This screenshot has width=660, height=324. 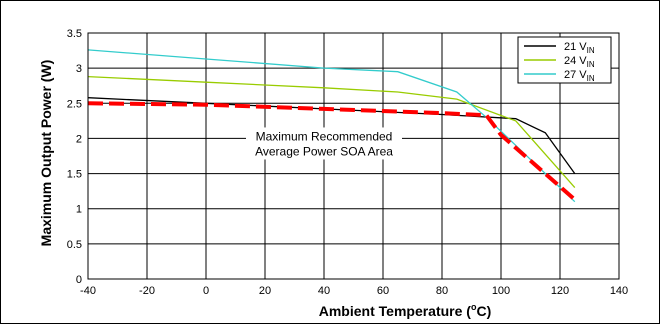 I want to click on x-tick-label-5: 60, so click(x=383, y=291).